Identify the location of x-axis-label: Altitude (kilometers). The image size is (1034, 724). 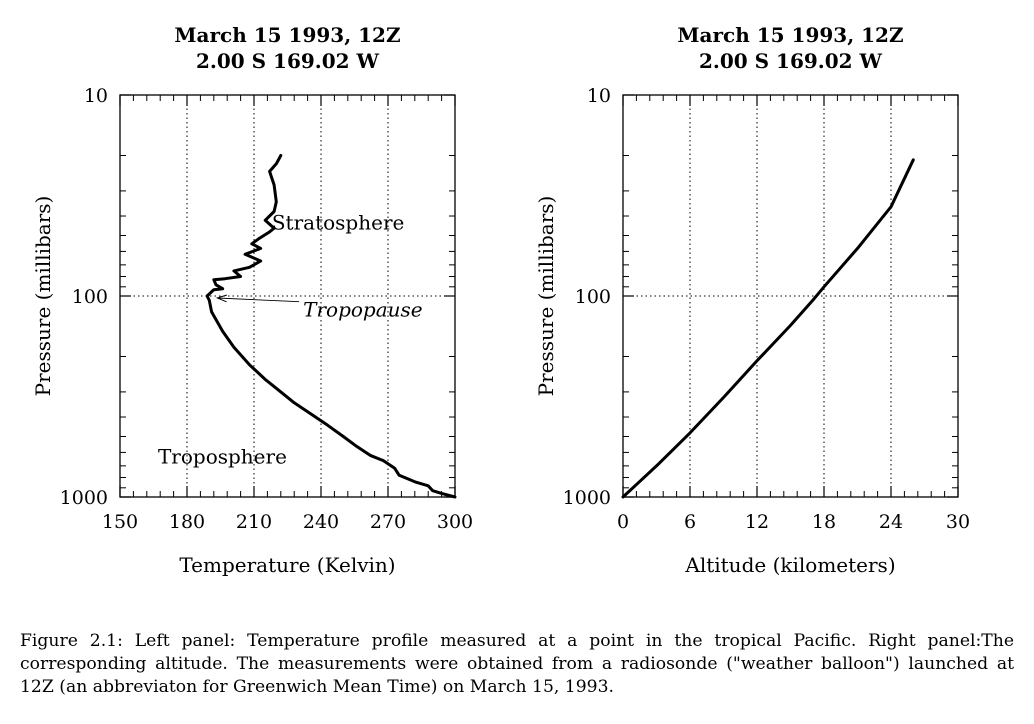
(789, 565).